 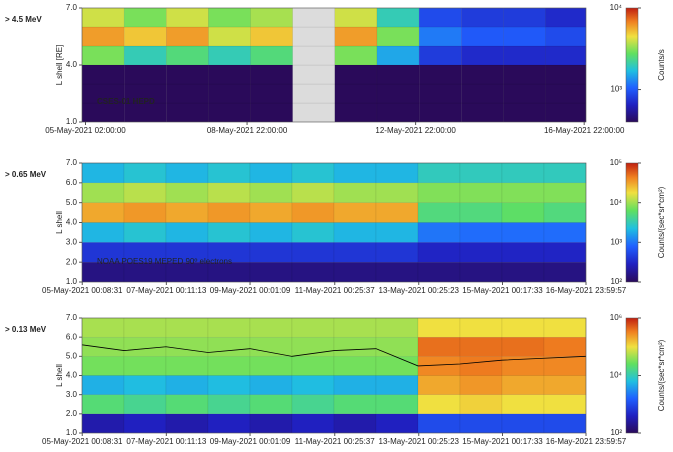 What do you see at coordinates (85, 130) in the screenshot?
I see `x-tick-label: 05-May-2021 02:00:00` at bounding box center [85, 130].